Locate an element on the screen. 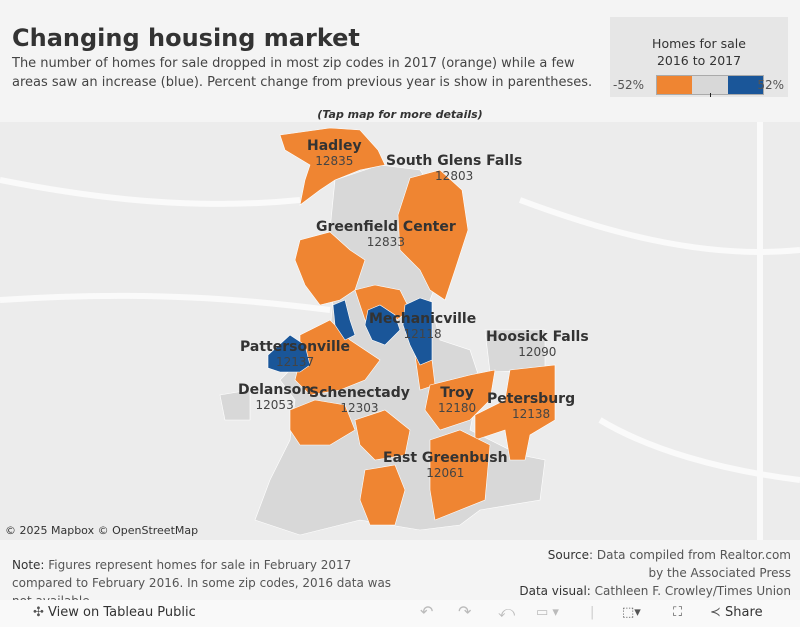 This screenshot has width=800, height=627. share-icon: ≺ is located at coordinates (715, 612).